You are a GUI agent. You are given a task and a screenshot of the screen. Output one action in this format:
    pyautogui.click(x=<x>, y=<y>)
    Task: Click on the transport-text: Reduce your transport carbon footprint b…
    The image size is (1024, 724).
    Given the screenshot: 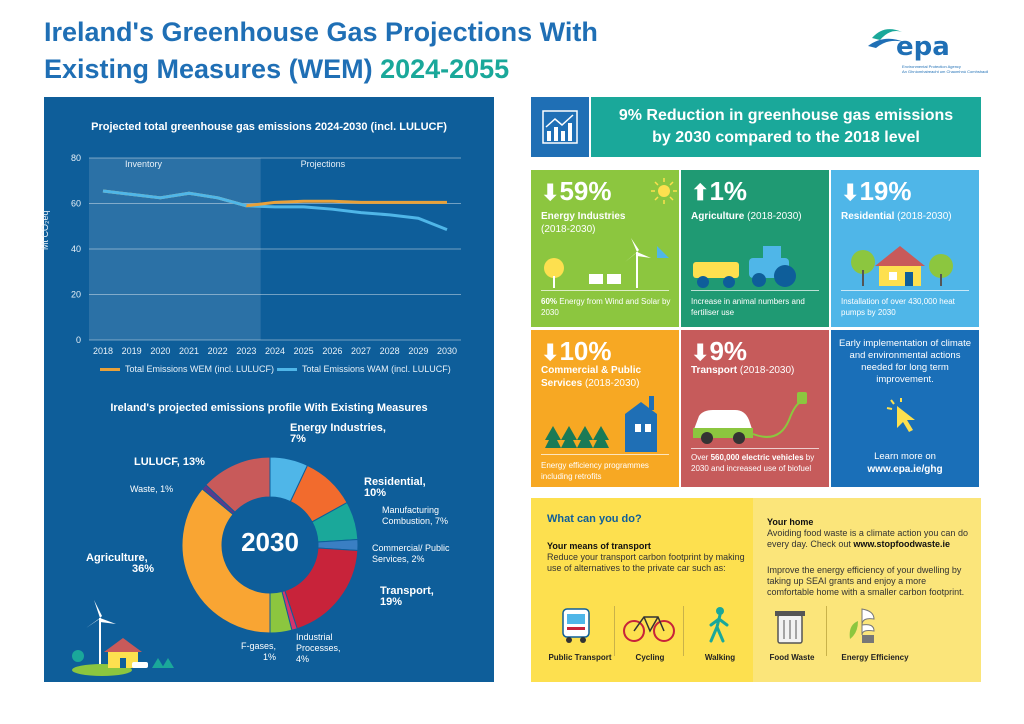 What is the action you would take?
    pyautogui.click(x=646, y=562)
    